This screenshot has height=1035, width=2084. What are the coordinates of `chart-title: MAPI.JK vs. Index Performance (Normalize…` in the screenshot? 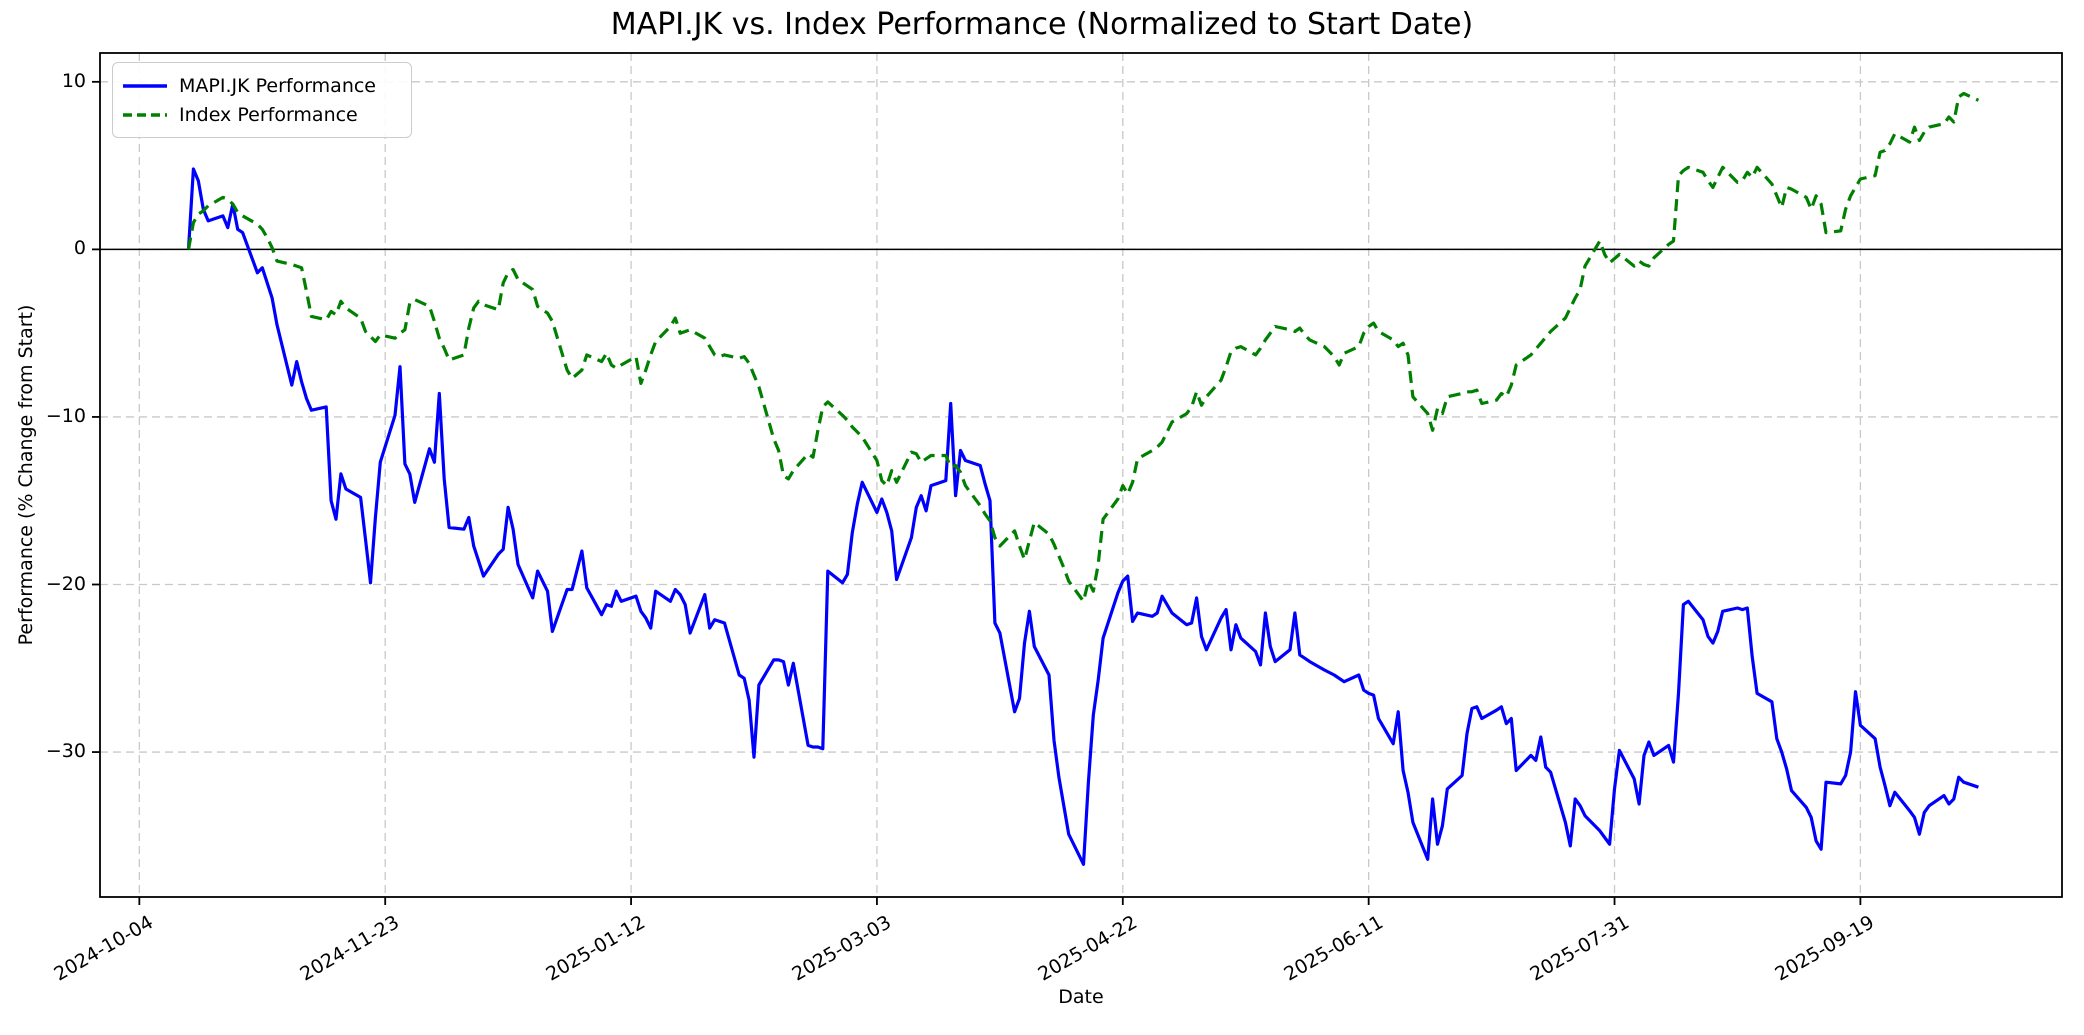 It's located at (1042, 24).